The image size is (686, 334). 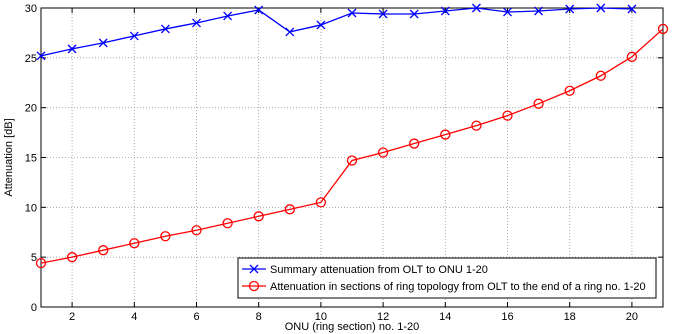 I want to click on y-tick-label: 20, so click(x=31, y=109).